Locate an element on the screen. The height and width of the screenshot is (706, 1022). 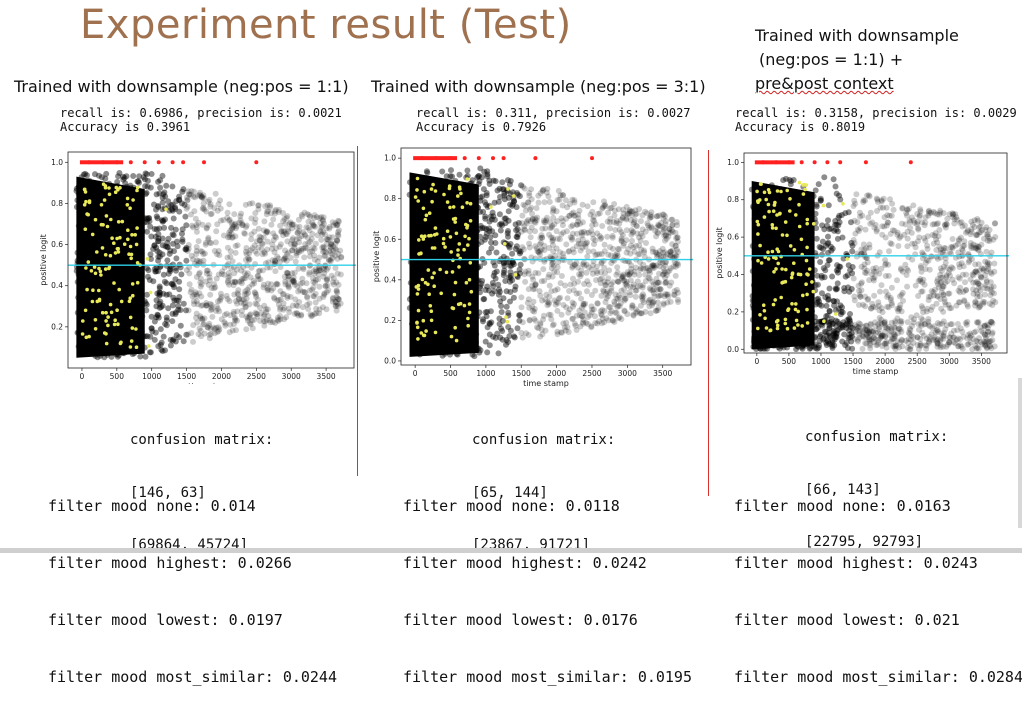
mood-row-none: filter mood none: 0.0118 is located at coordinates (547, 506).